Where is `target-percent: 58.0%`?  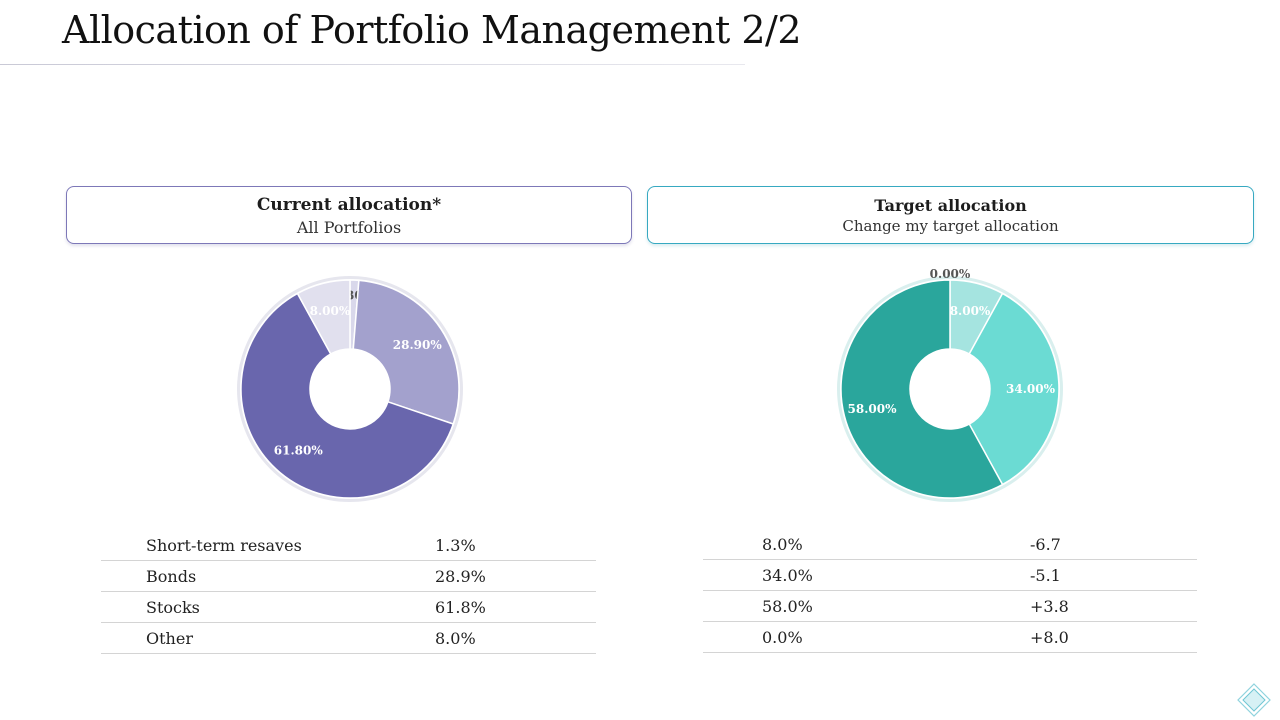
target-percent: 58.0% is located at coordinates (866, 606).